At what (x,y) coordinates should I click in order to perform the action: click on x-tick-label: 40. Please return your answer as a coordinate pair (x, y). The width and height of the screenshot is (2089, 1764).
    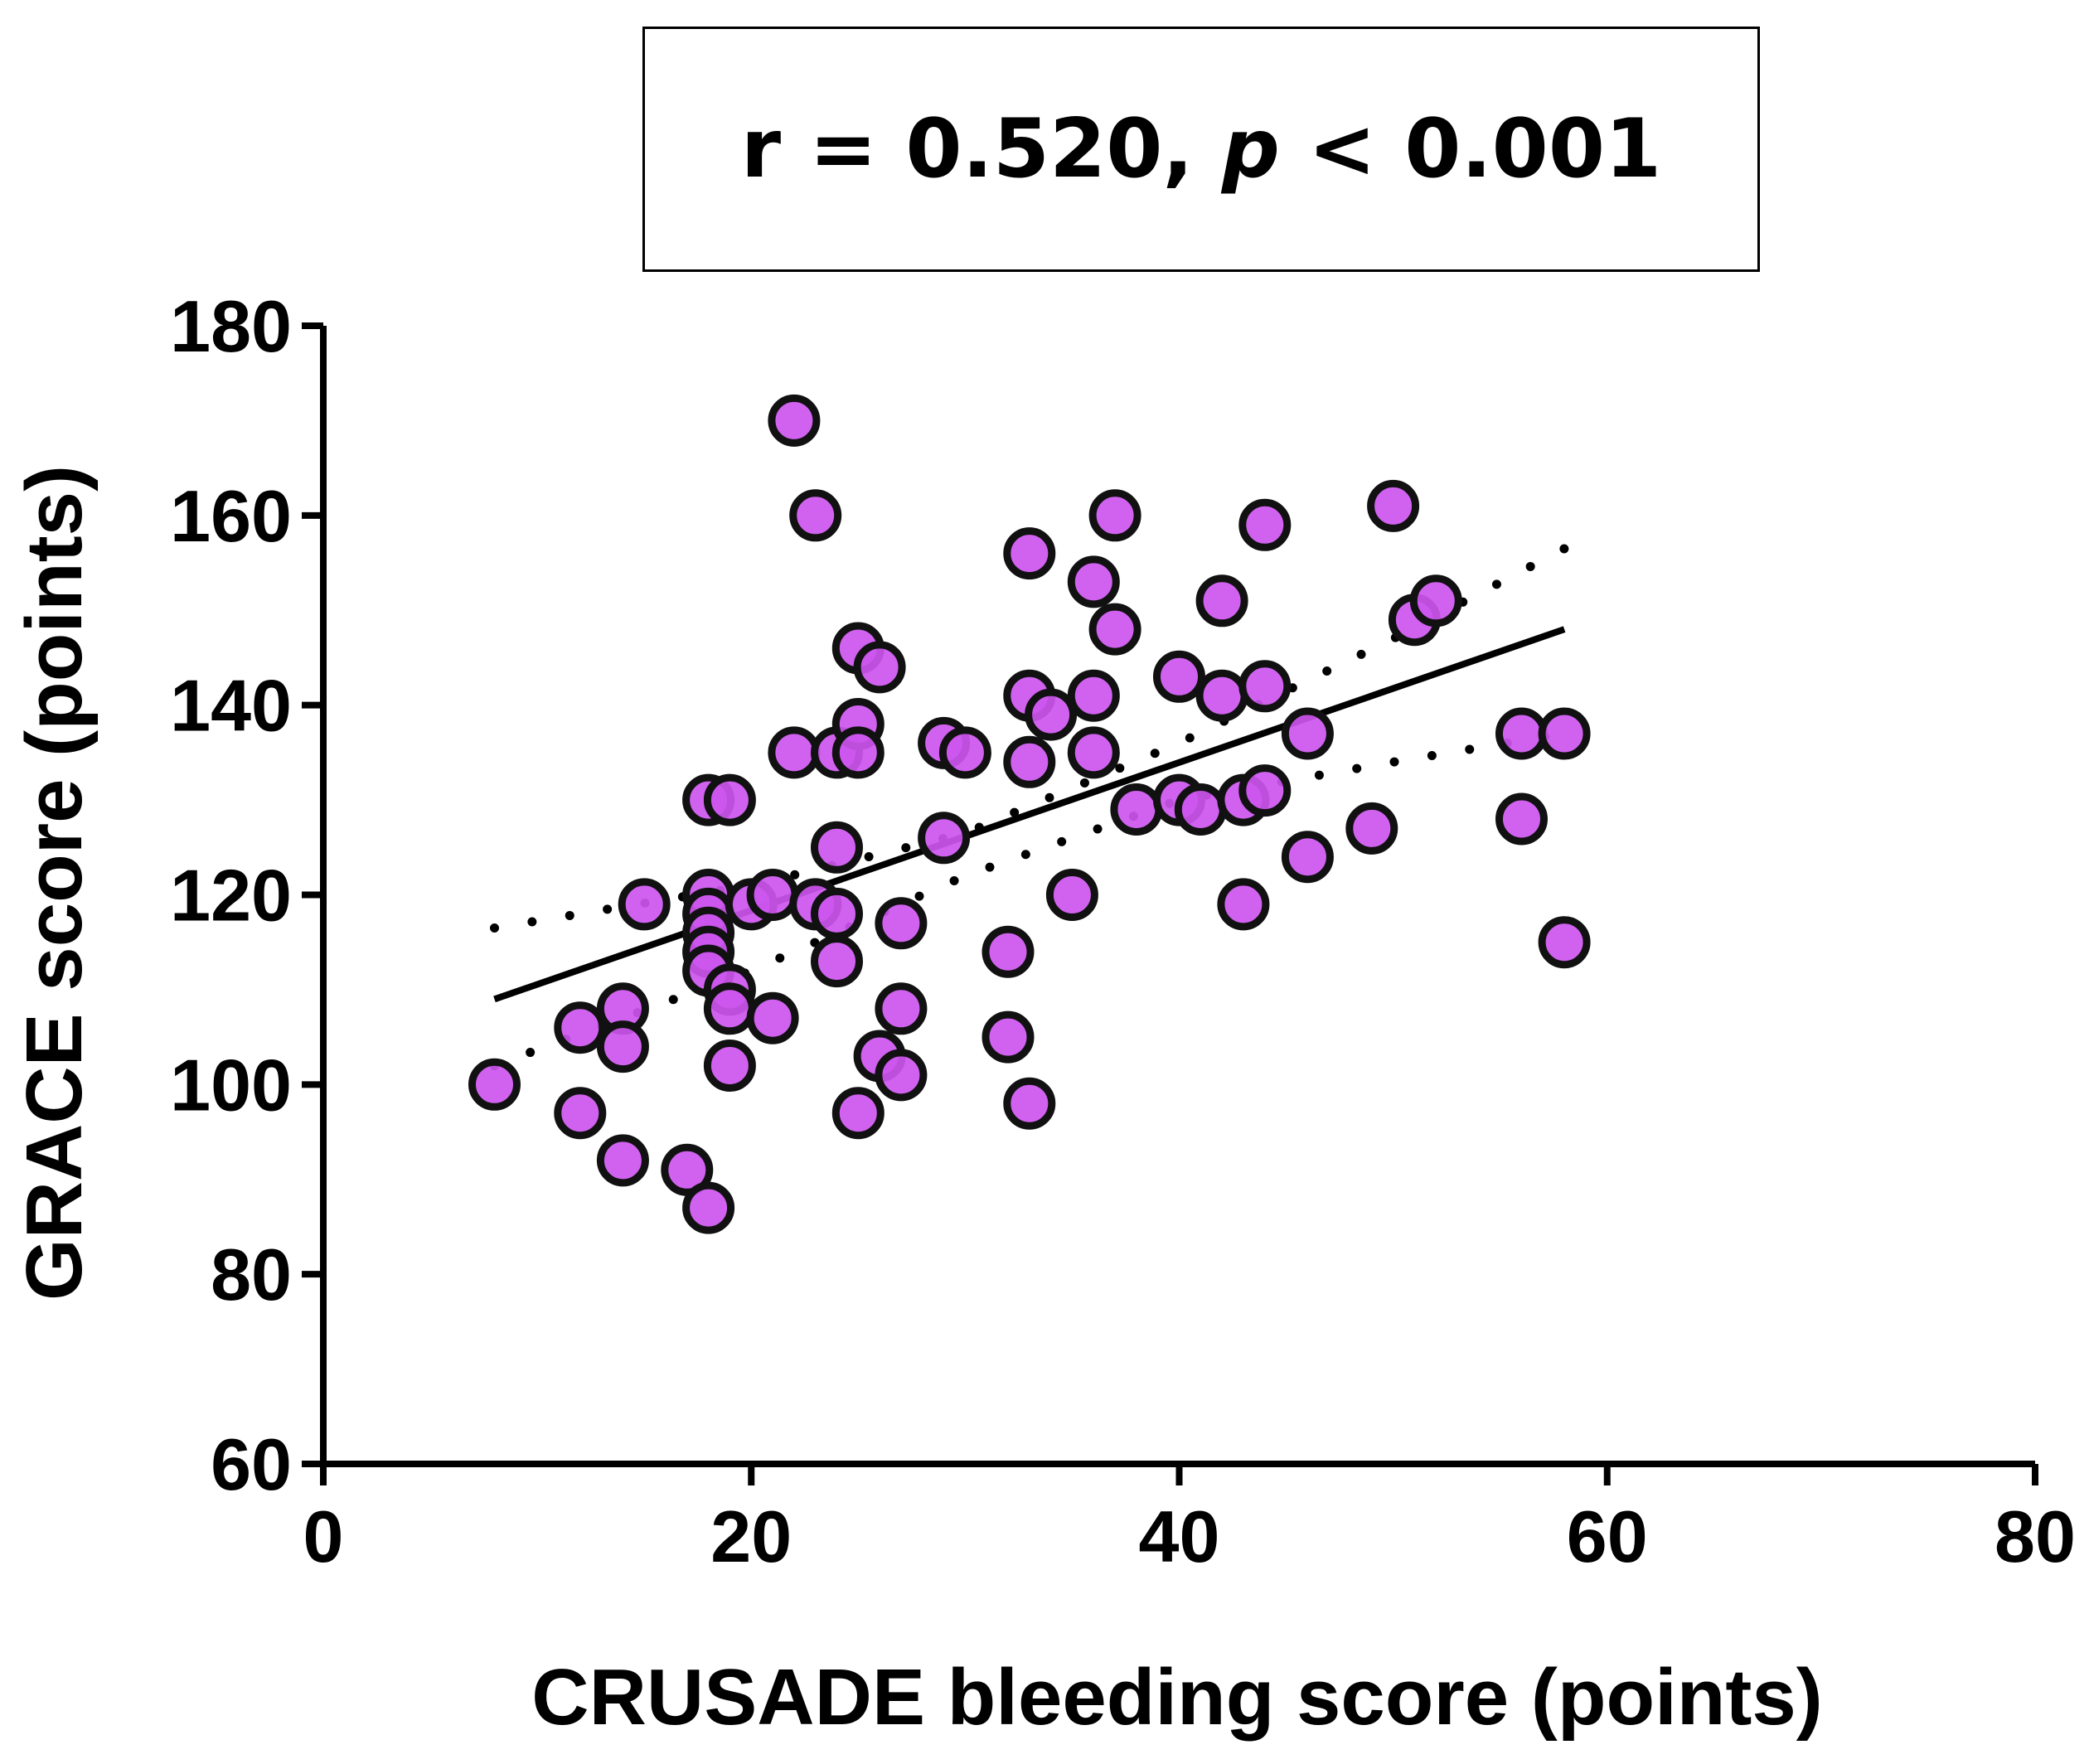
    Looking at the image, I should click on (1180, 1536).